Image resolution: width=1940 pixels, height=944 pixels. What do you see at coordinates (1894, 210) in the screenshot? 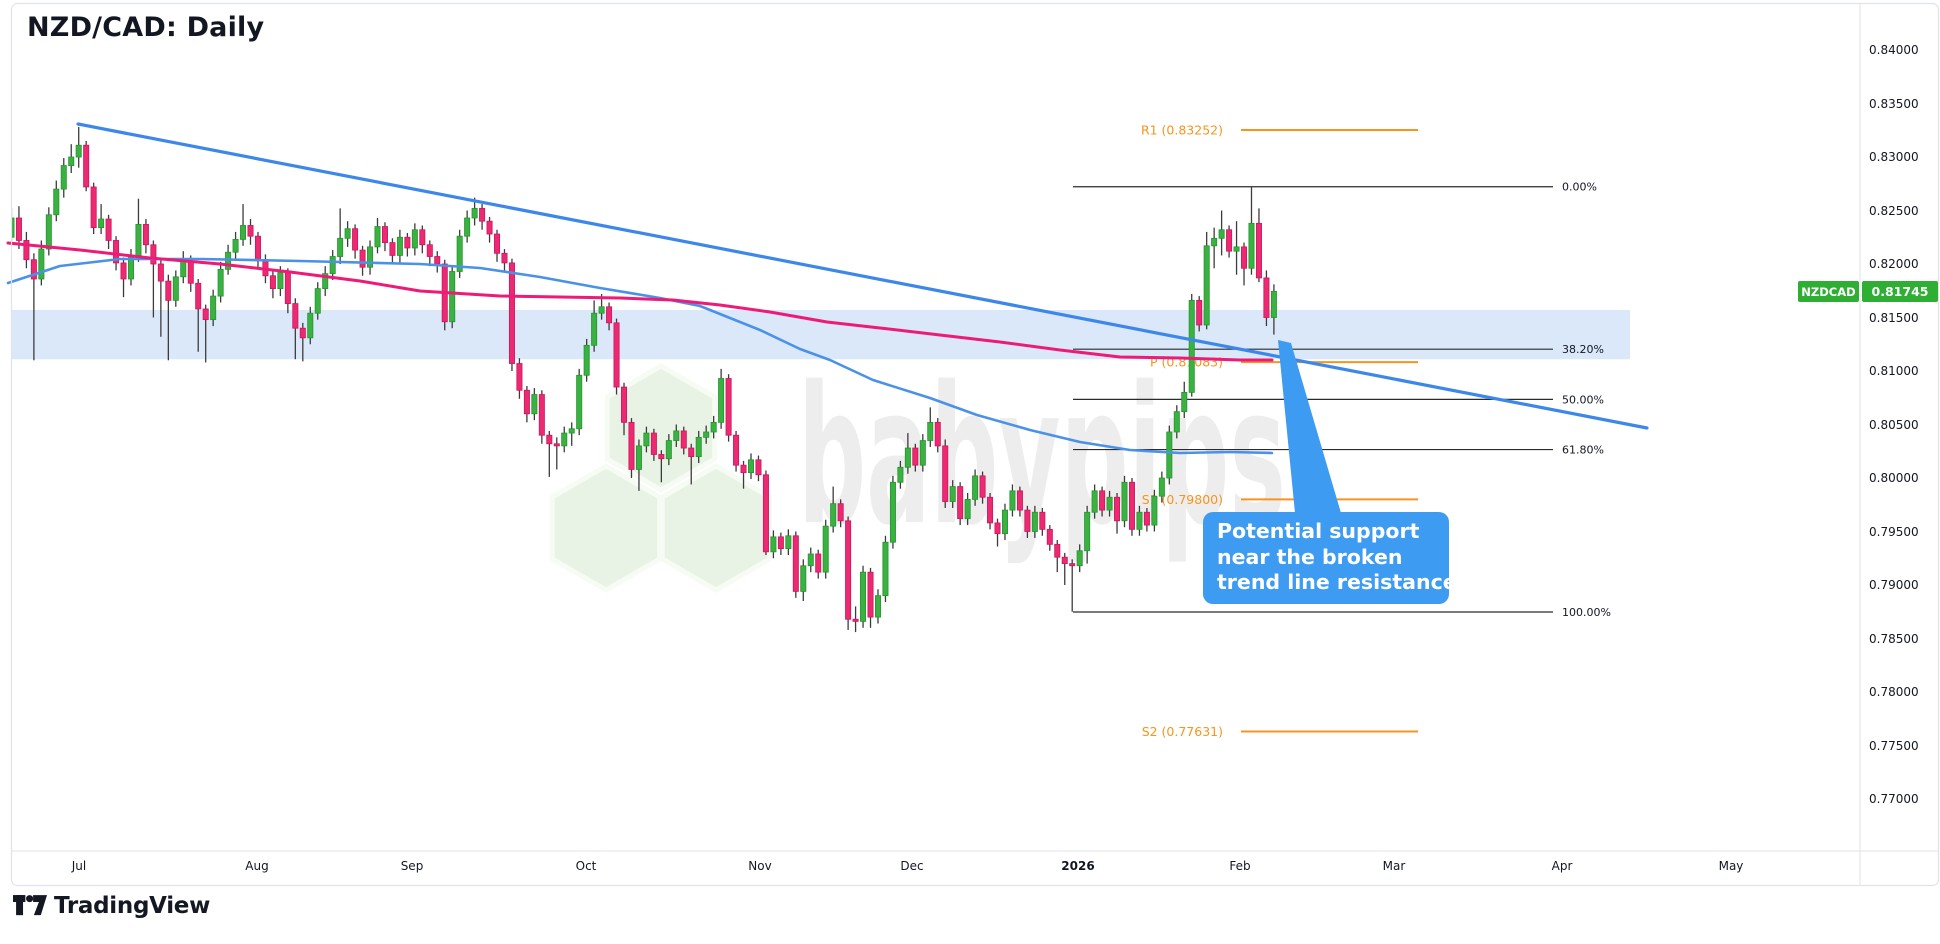
I see `price-axis-label: 0.82500` at bounding box center [1894, 210].